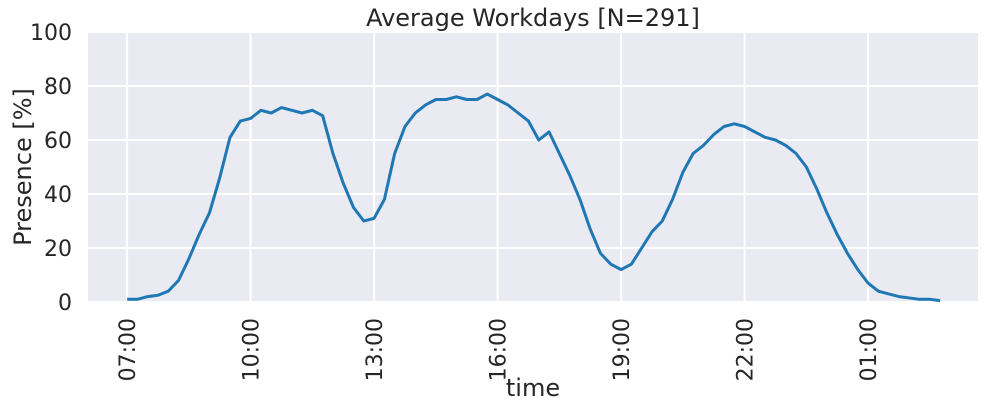 This screenshot has width=986, height=411. Describe the element at coordinates (869, 349) in the screenshot. I see `x-tick-label: 01:00` at that location.